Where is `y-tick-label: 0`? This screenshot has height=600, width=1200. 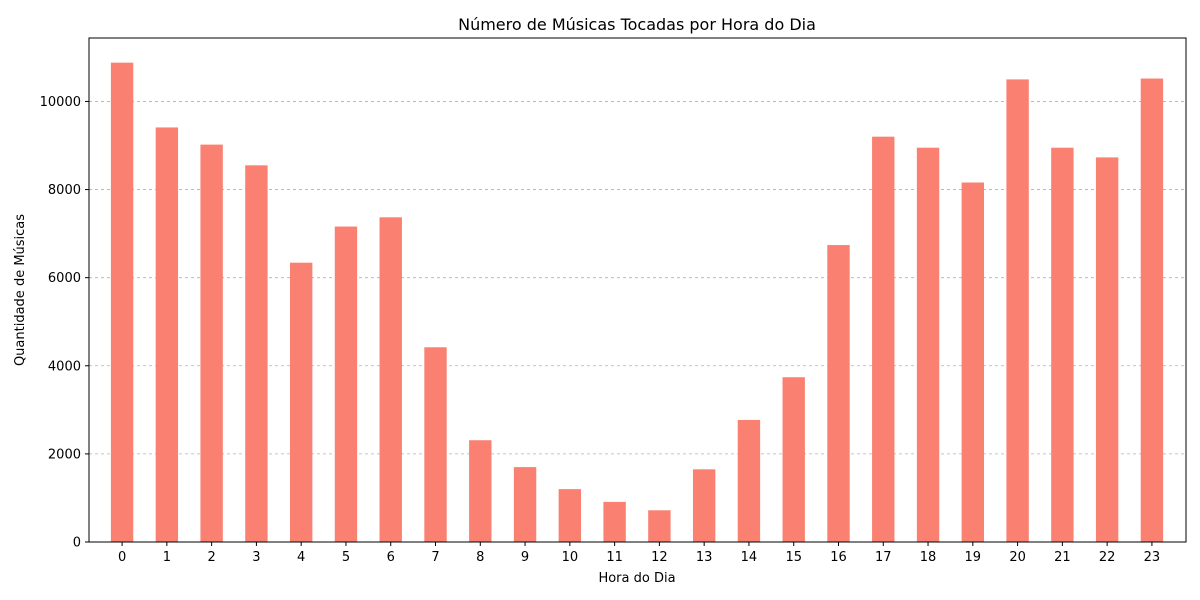
y-tick-label: 0 is located at coordinates (77, 543).